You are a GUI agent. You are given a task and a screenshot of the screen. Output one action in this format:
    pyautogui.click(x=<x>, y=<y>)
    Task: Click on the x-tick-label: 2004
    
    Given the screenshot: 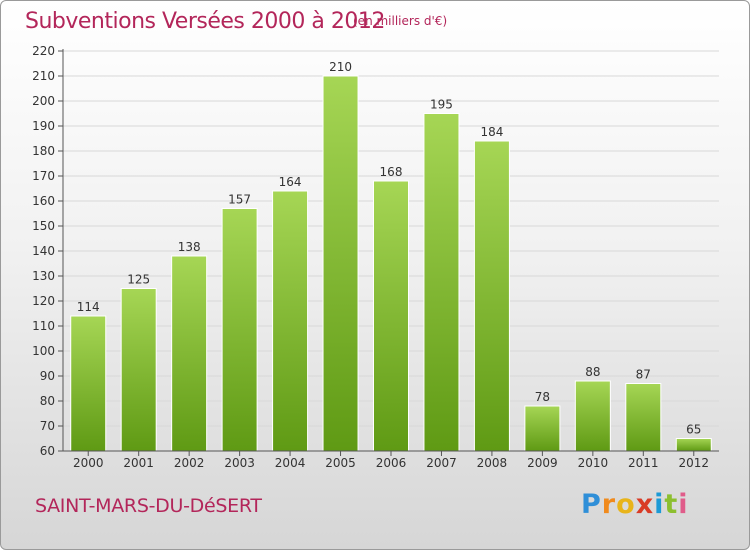 What is the action you would take?
    pyautogui.click(x=290, y=463)
    